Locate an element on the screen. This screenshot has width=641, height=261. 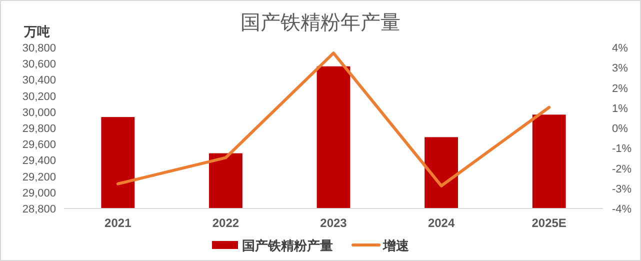
y-tick-label: 29,600 is located at coordinates (39, 145).